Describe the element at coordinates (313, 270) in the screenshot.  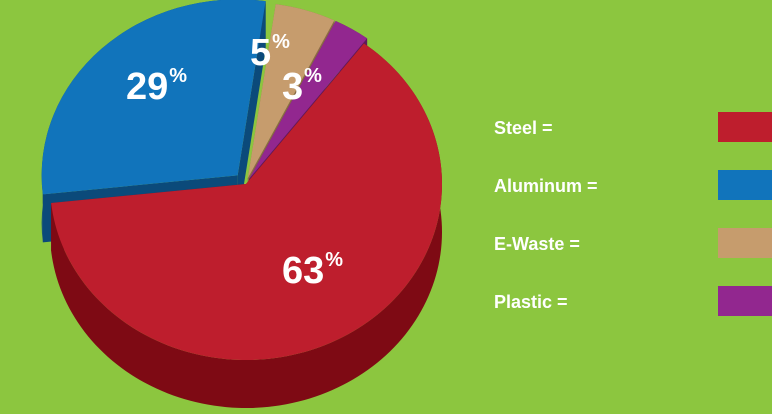
I see `data-label-steel: 63%` at that location.